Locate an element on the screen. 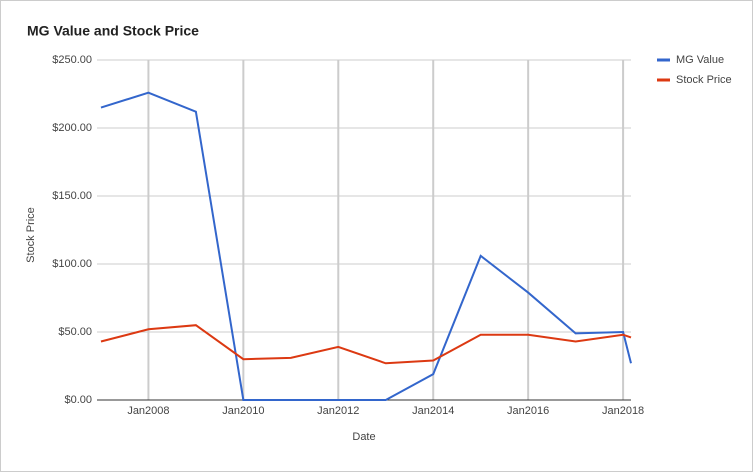 The image size is (753, 472). x-tick-label: Jan2008 is located at coordinates (148, 411).